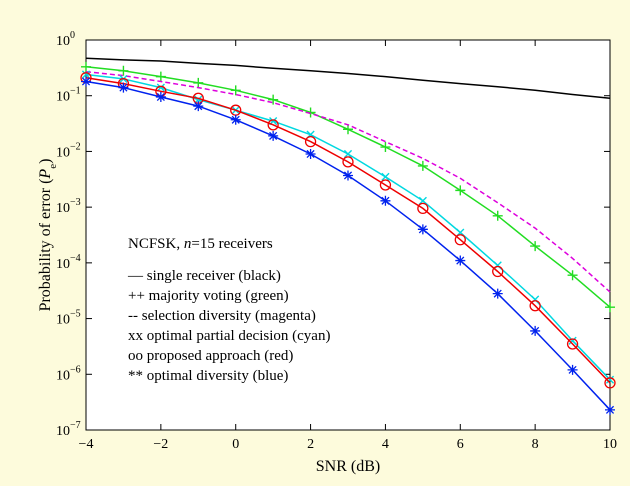 This screenshot has width=630, height=486. I want to click on y-tick-label: 10⁰, so click(65, 39).